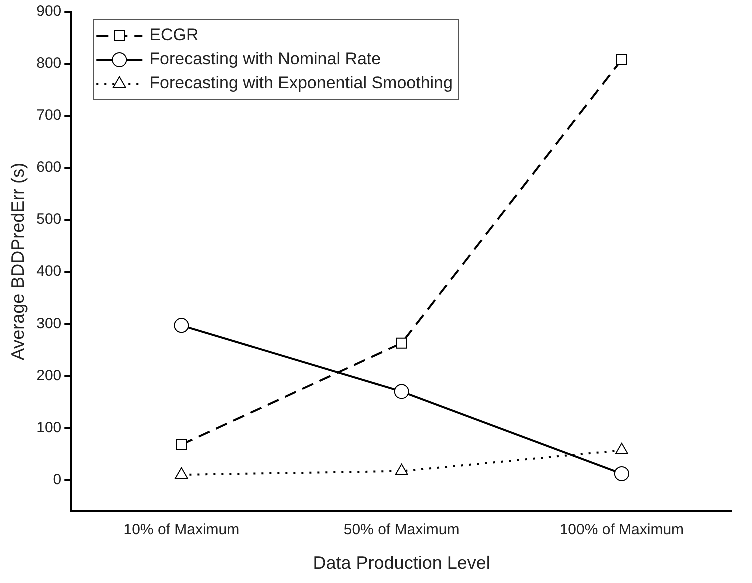 This screenshot has height=583, width=752. I want to click on y-tick-label: 700, so click(49, 115).